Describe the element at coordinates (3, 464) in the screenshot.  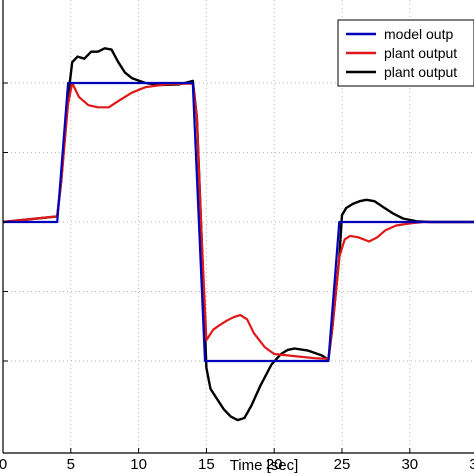
I see `x-tick-label: 0` at that location.